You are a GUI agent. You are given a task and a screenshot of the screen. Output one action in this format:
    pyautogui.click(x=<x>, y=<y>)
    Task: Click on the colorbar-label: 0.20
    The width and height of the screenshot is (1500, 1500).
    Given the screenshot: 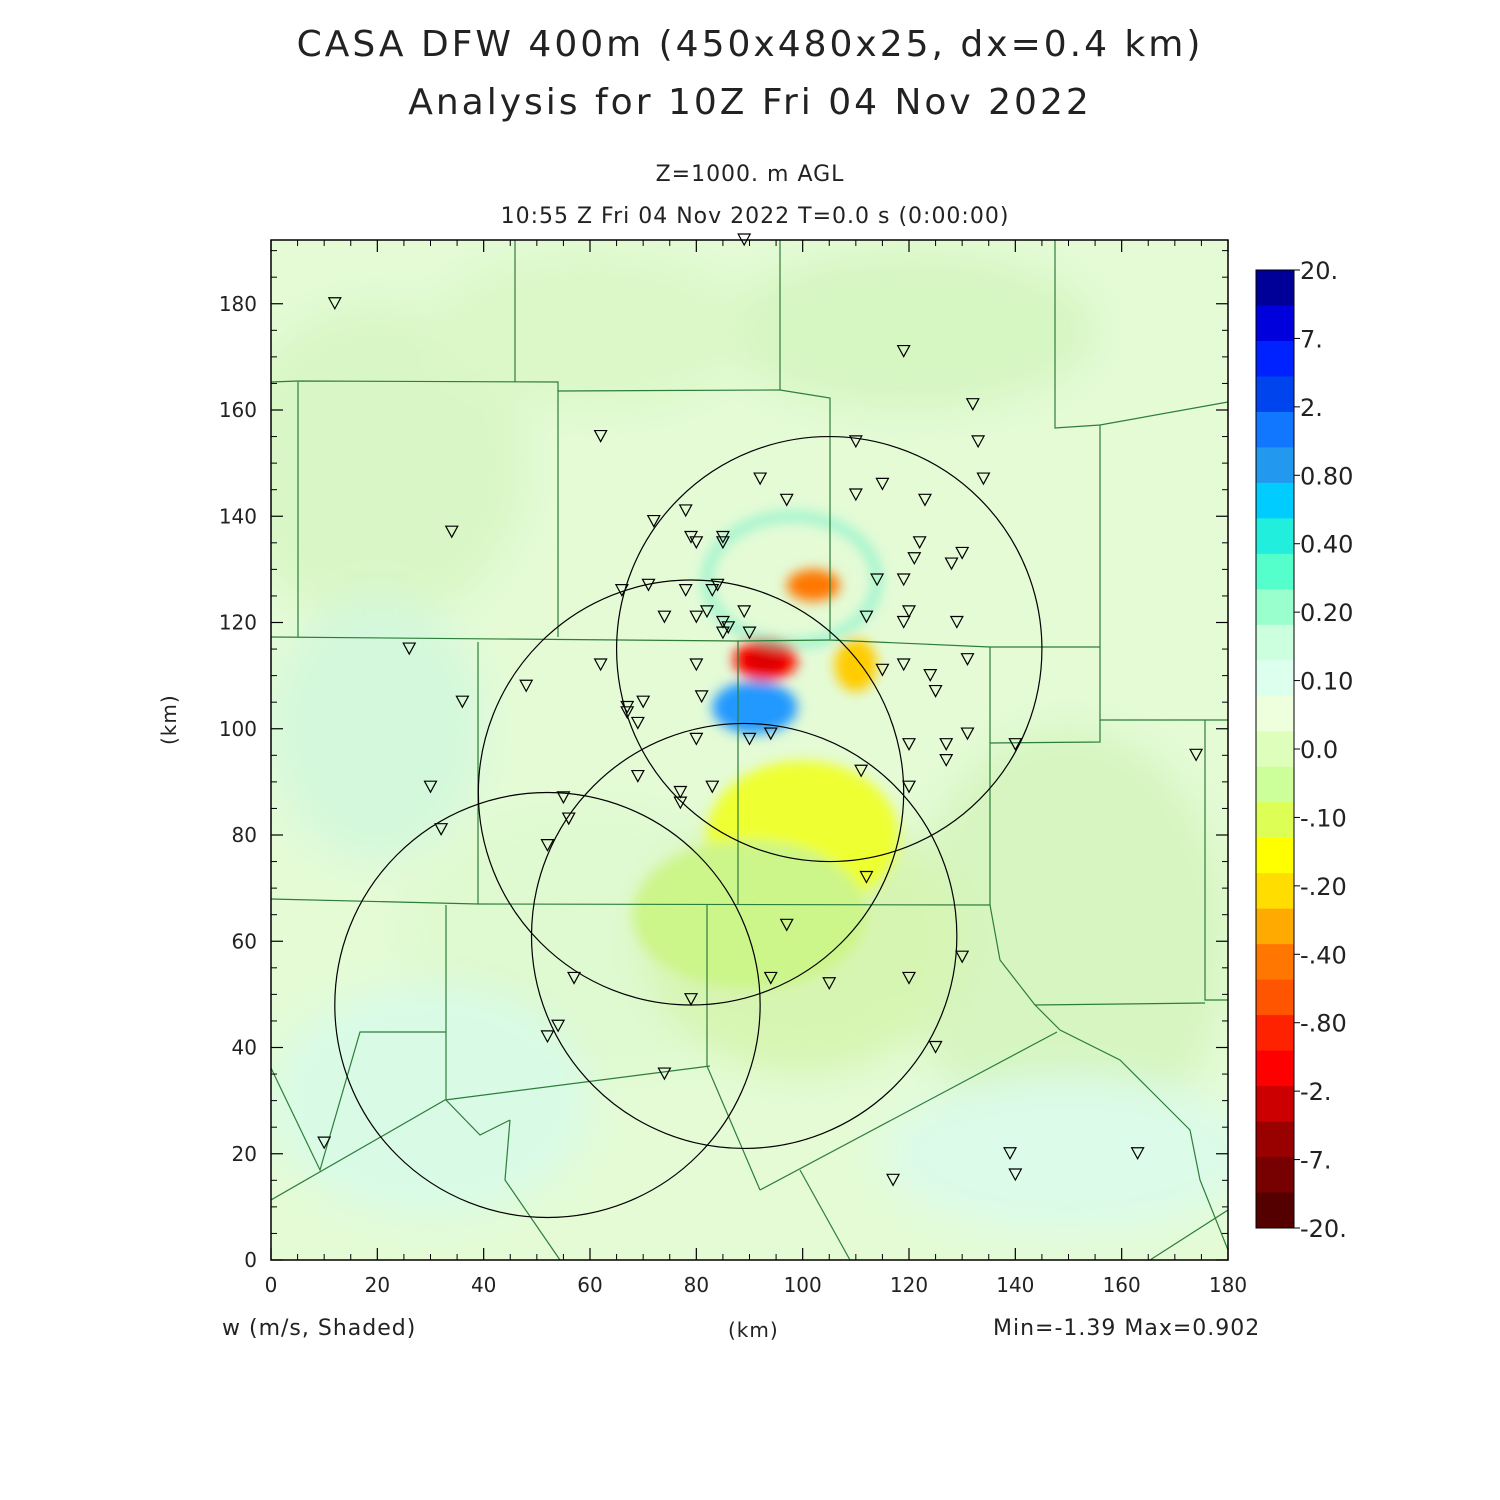 What is the action you would take?
    pyautogui.click(x=1326, y=613)
    